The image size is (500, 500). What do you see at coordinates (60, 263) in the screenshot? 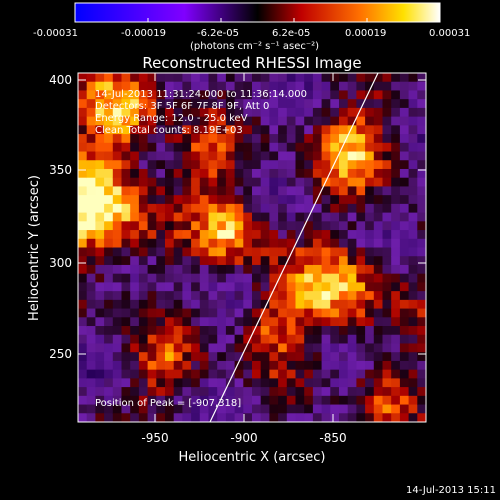
I see `y-tick-label: 300` at bounding box center [60, 263].